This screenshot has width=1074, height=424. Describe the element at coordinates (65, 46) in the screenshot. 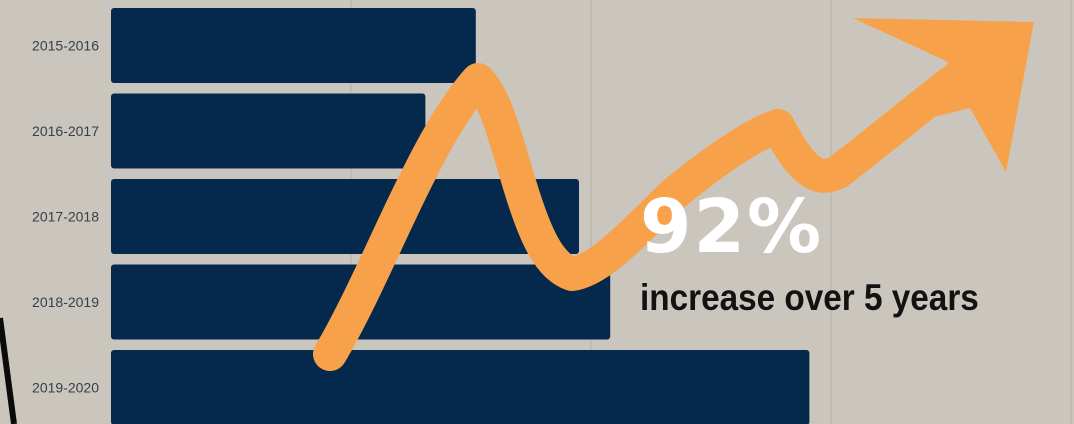

I see `category-label: 2015-2016` at that location.